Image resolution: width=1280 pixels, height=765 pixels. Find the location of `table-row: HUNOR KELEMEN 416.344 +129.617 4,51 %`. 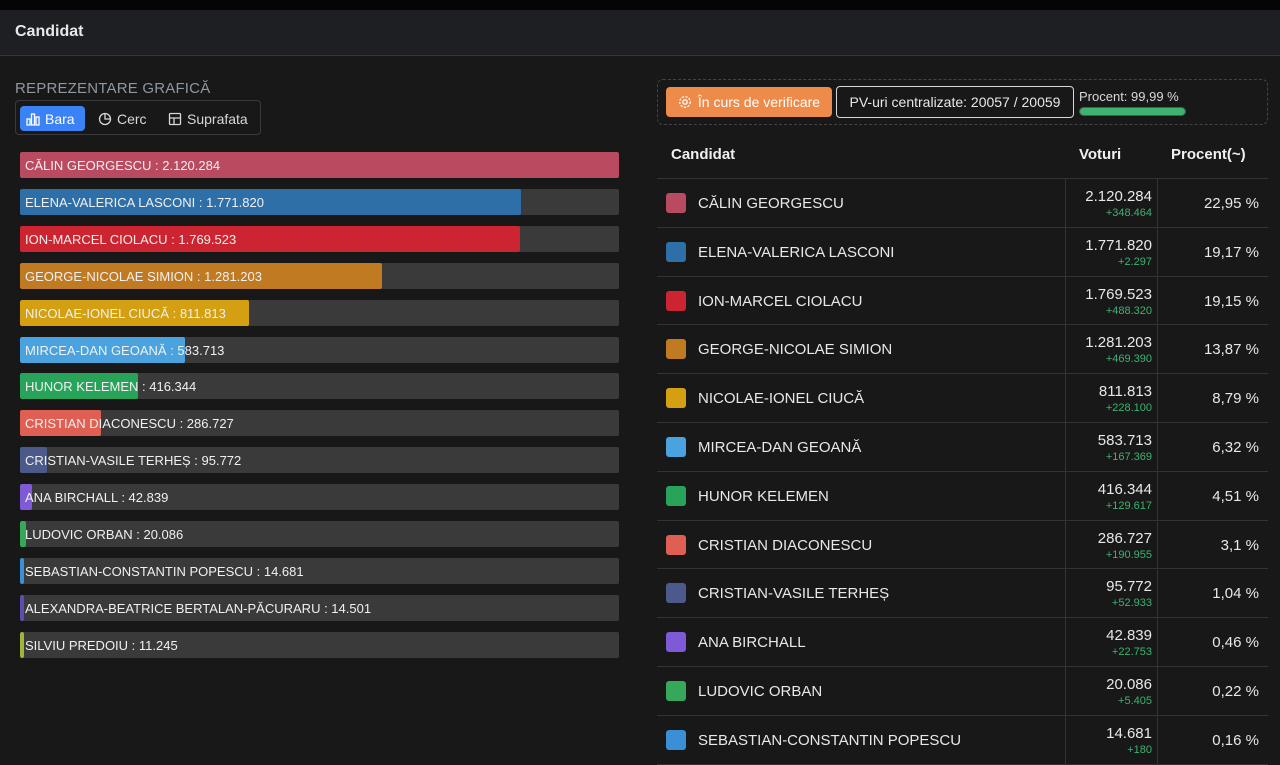

table-row: HUNOR KELEMEN 416.344 +129.617 4,51 % is located at coordinates (962, 496).